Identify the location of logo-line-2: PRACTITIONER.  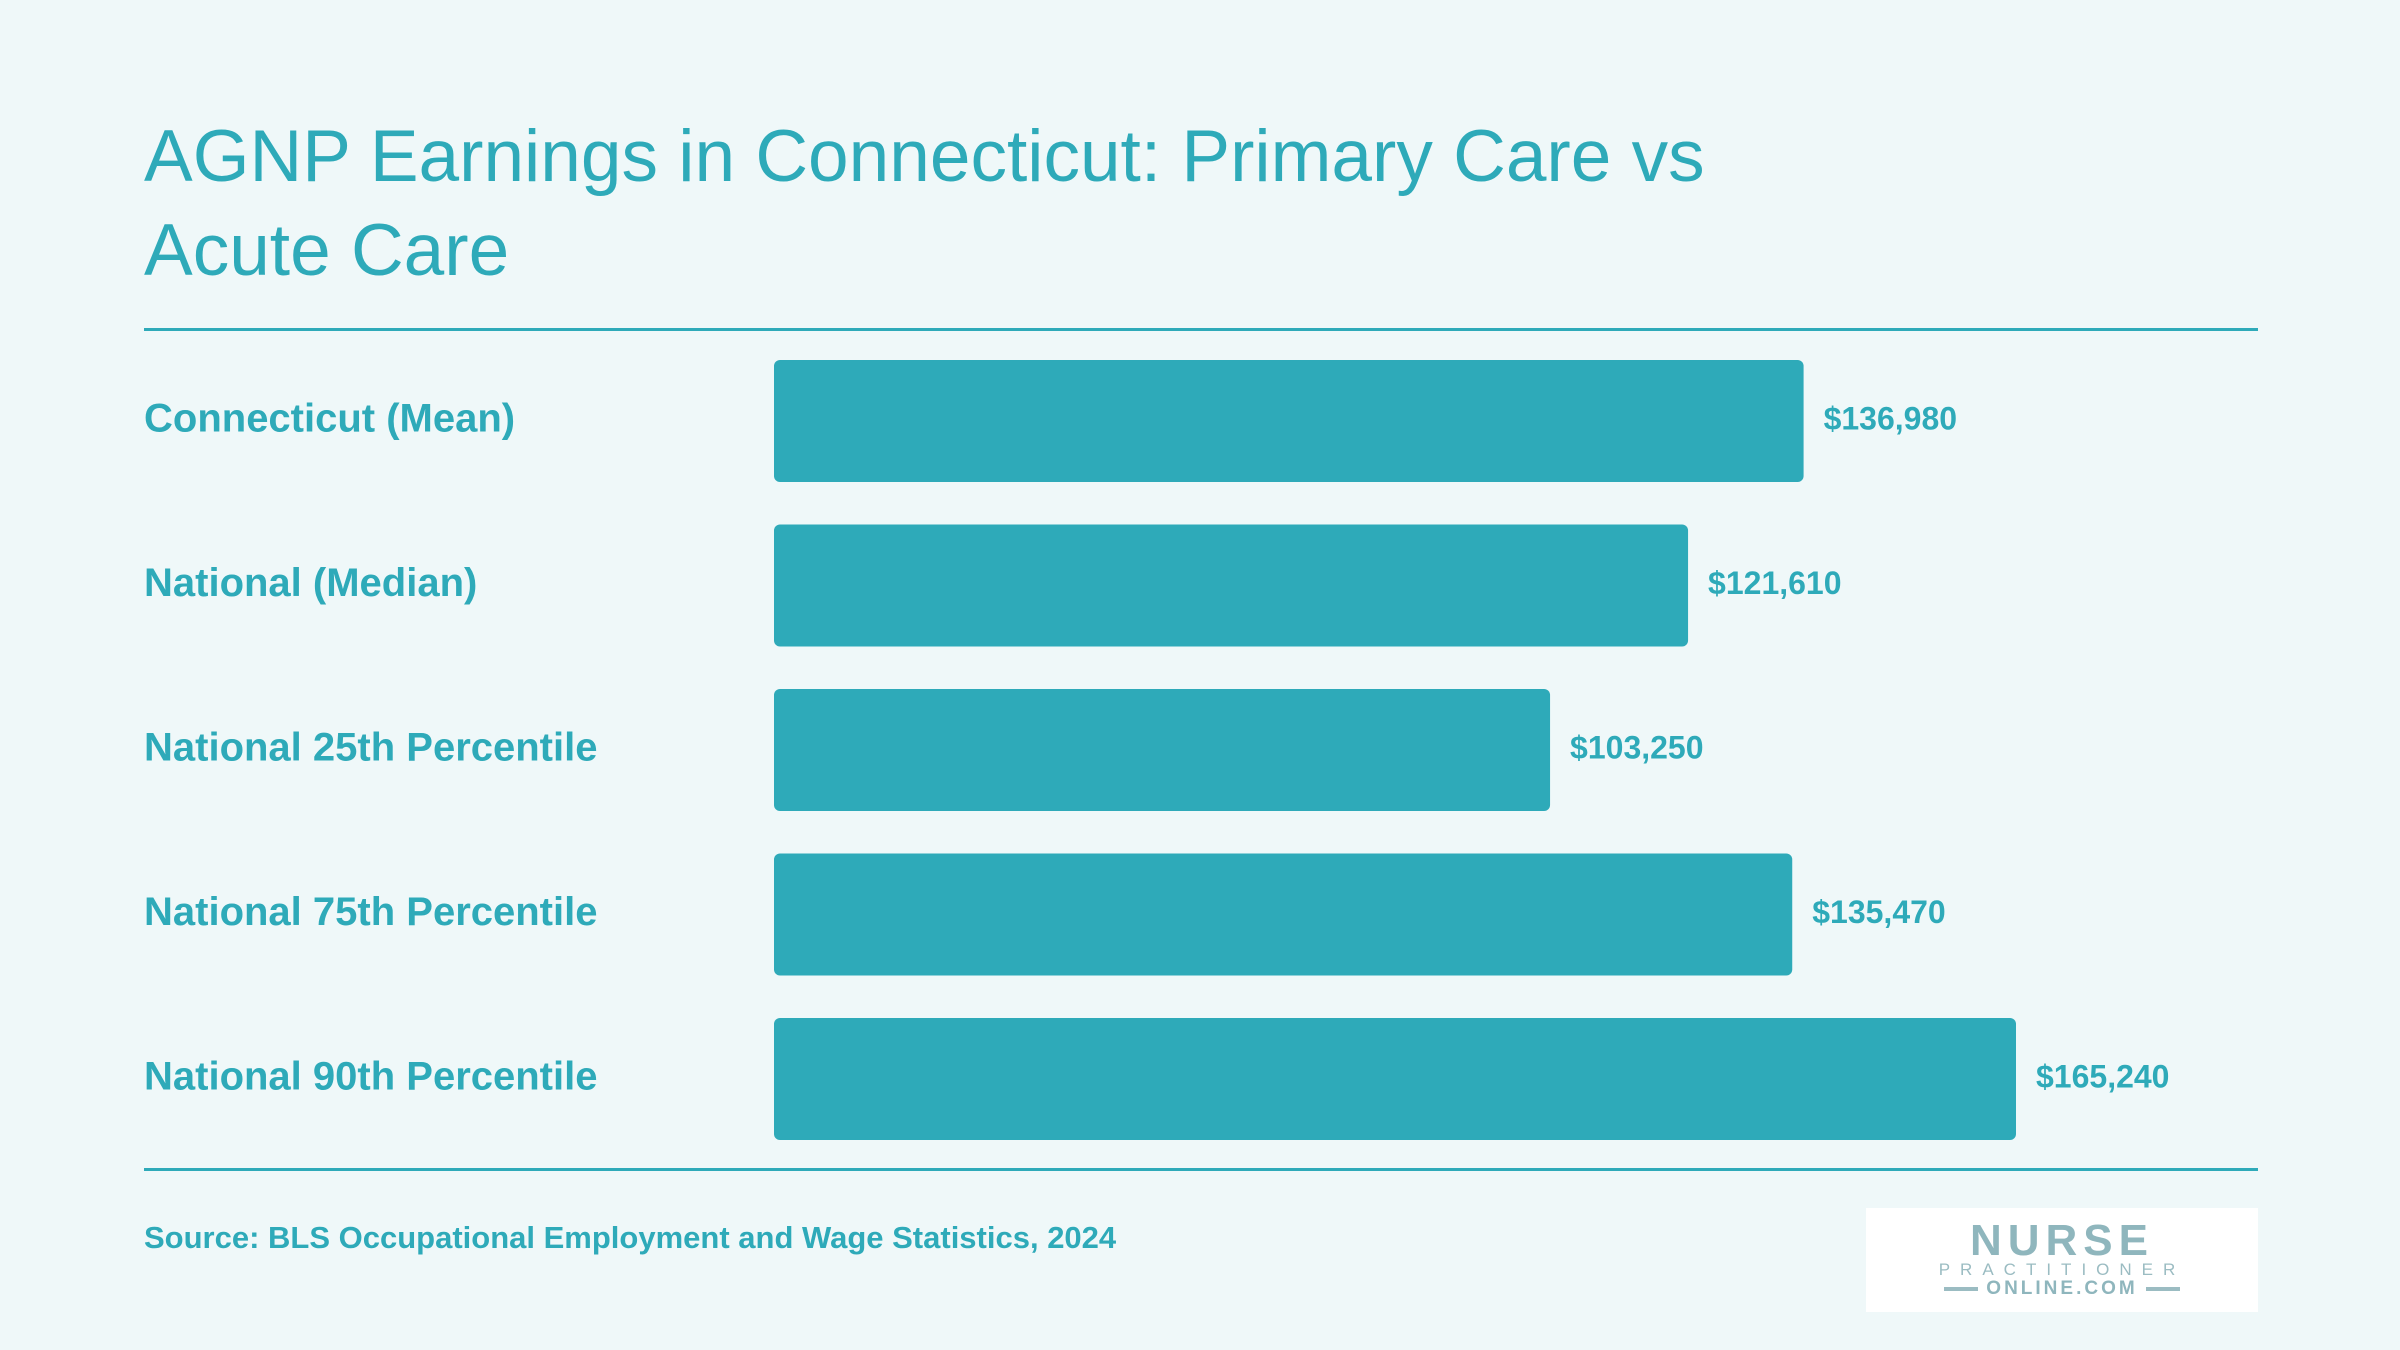
(2062, 1269).